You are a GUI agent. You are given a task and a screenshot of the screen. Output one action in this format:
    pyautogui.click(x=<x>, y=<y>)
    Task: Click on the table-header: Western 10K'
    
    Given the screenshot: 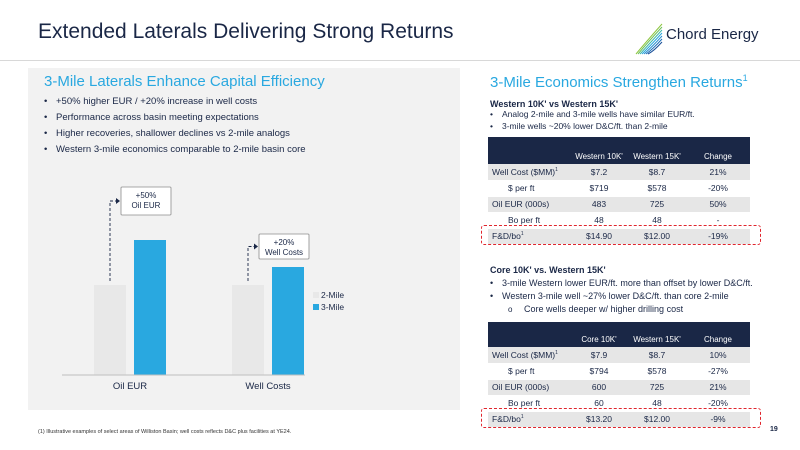 What is the action you would take?
    pyautogui.click(x=599, y=150)
    